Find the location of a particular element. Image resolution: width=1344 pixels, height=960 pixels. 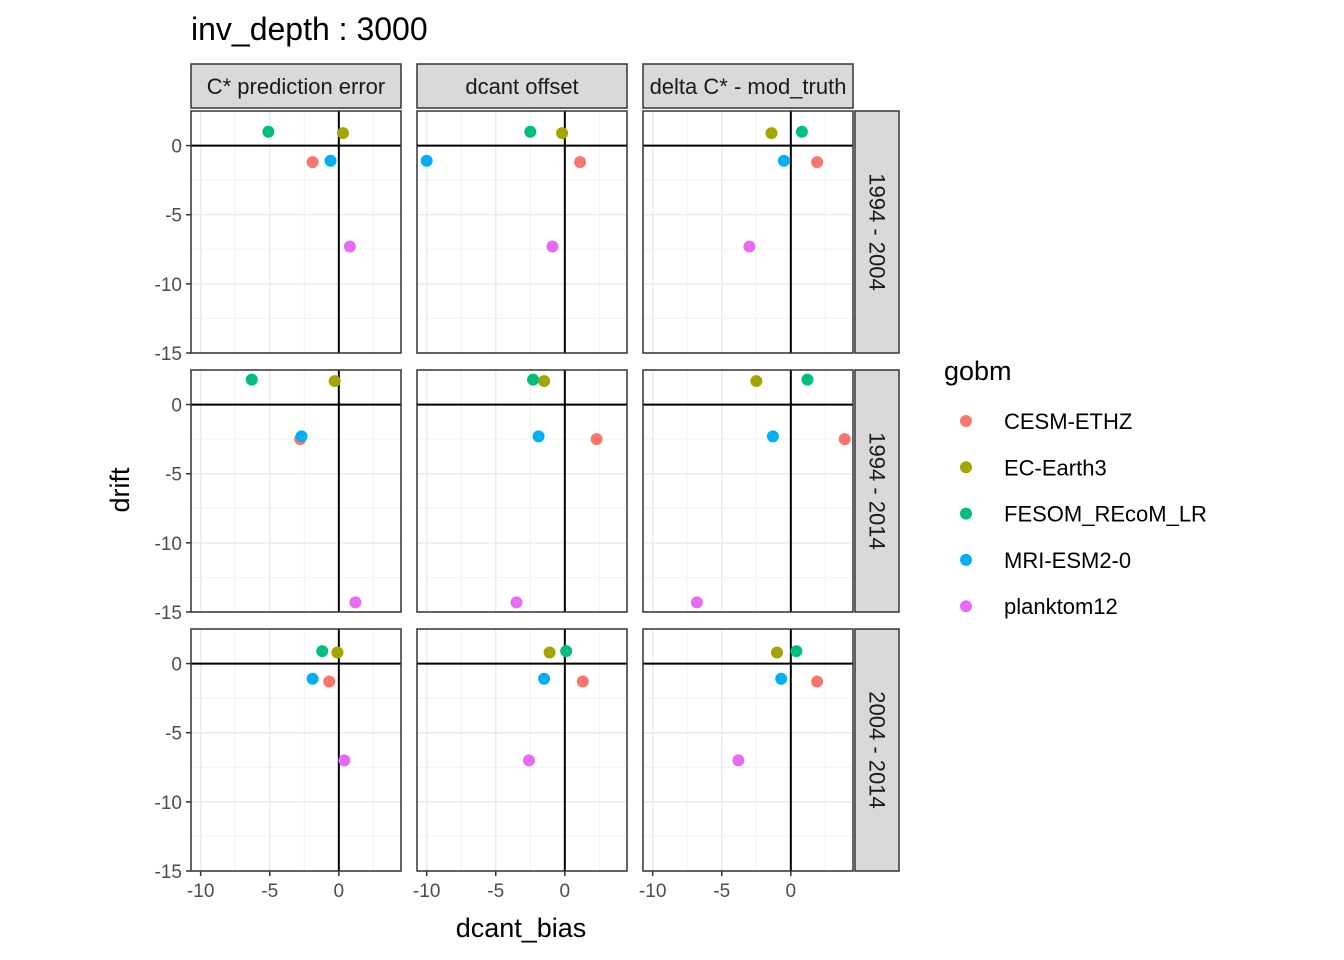

row-strip-label: 2004 - 2014 is located at coordinates (877, 749).